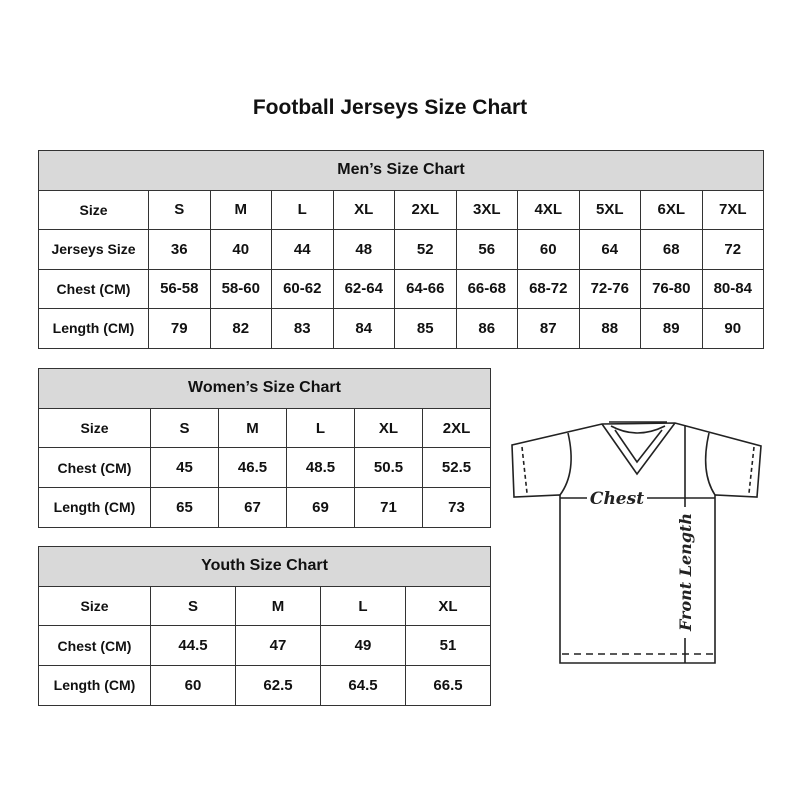 The width and height of the screenshot is (800, 800). What do you see at coordinates (609, 209) in the screenshot?
I see `table-cell: 5XL` at bounding box center [609, 209].